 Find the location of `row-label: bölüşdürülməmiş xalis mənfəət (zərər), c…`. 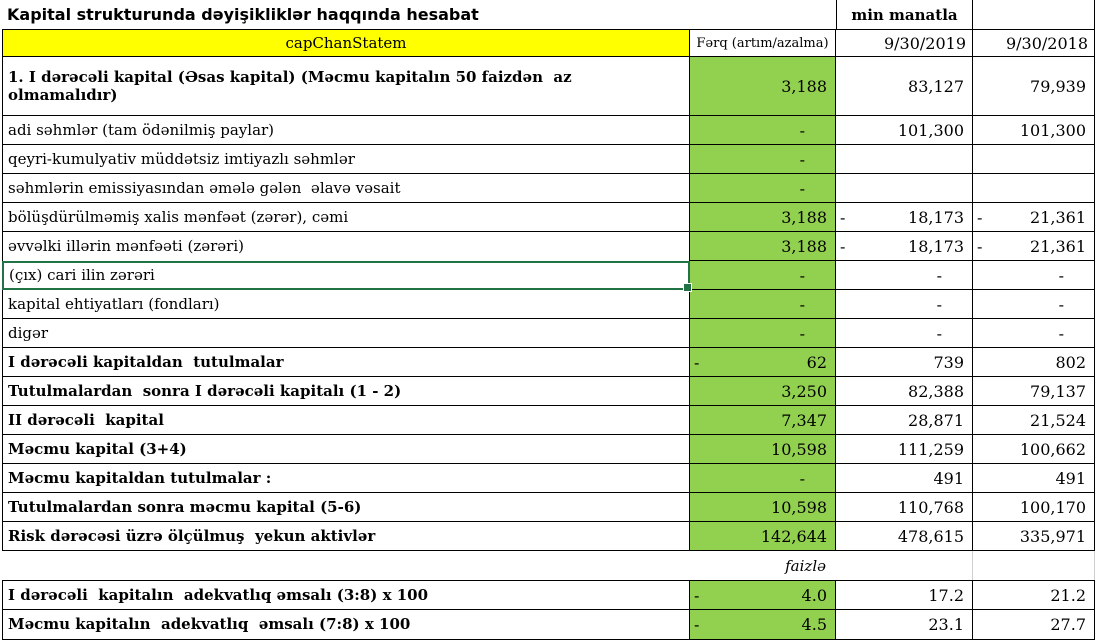

row-label: bölüşdürülməmiş xalis mənfəət (zərər), c… is located at coordinates (346, 217).